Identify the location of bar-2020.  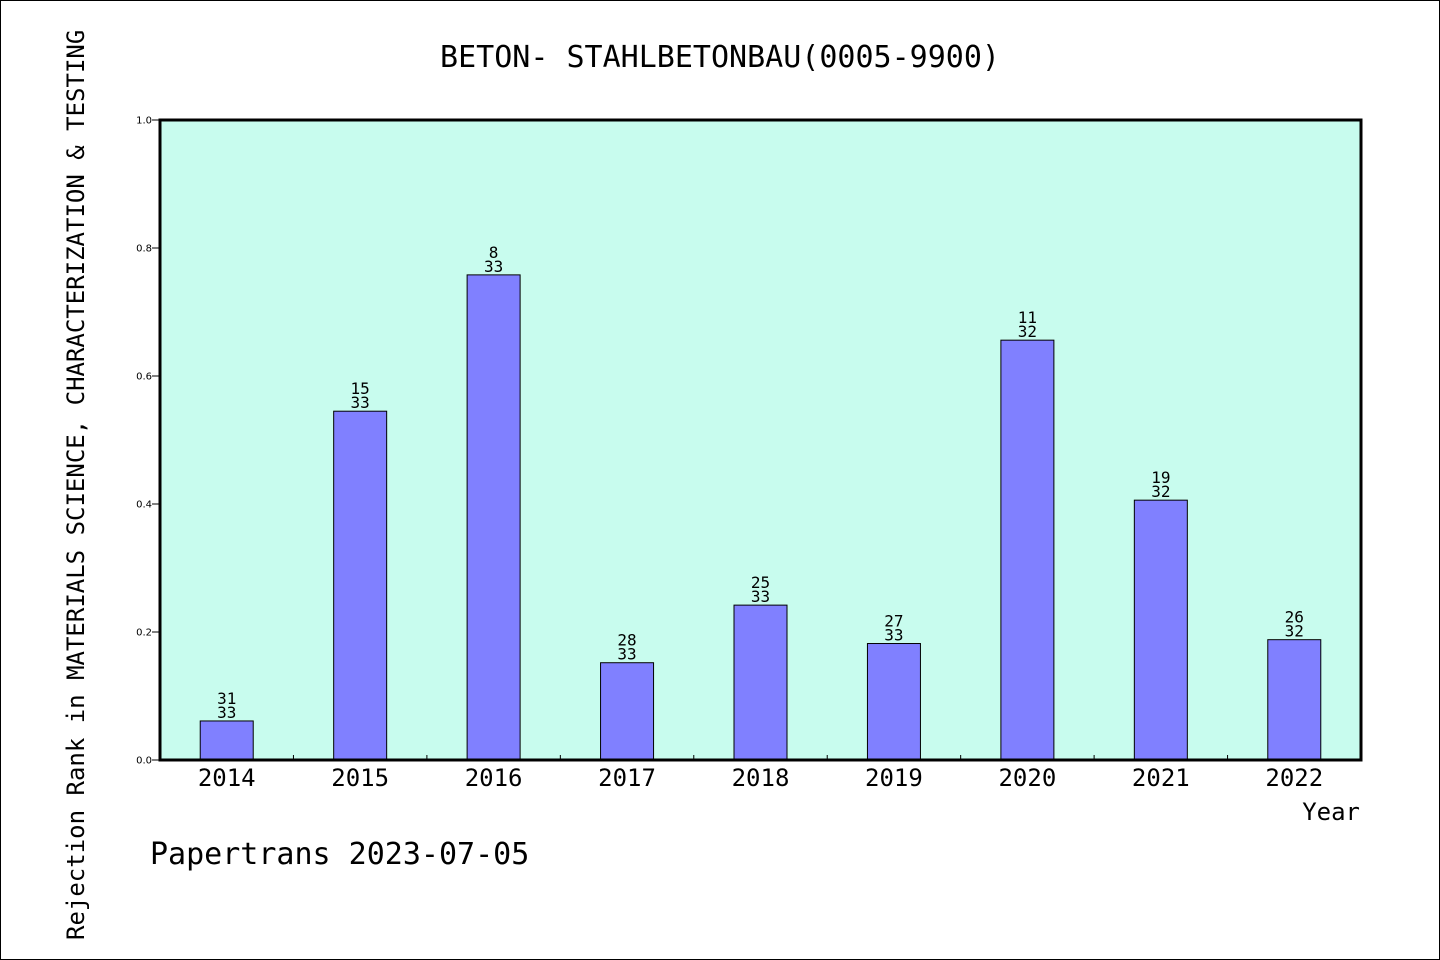
(1027, 550).